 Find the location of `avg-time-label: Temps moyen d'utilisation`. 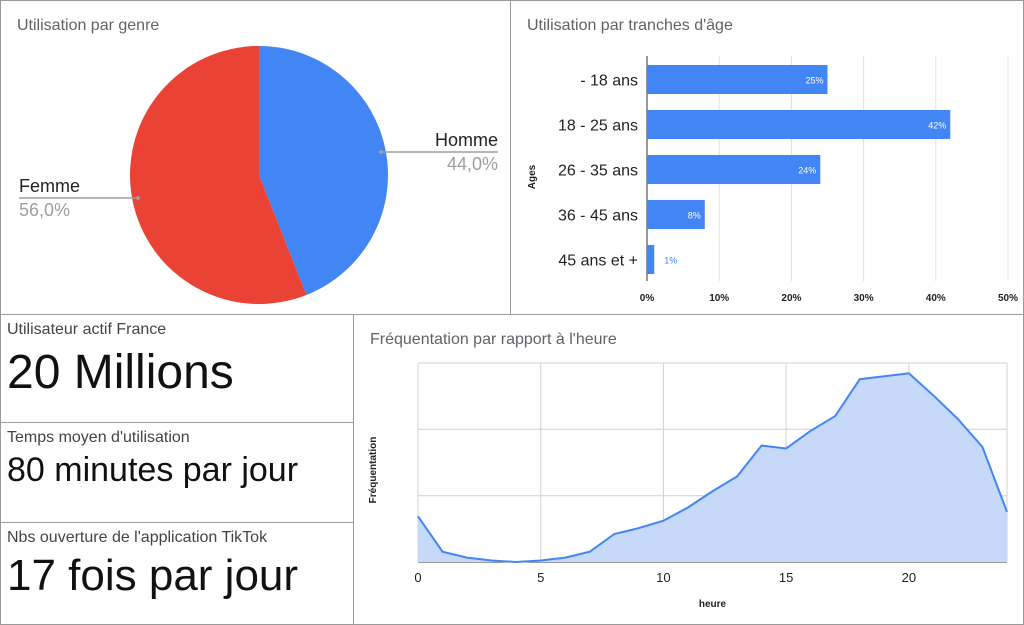

avg-time-label: Temps moyen d'utilisation is located at coordinates (98, 437).